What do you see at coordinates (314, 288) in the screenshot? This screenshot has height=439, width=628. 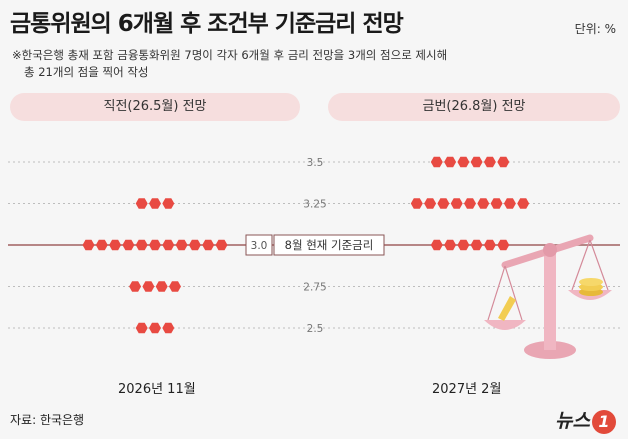 I see `y-tick-label: 2.75` at bounding box center [314, 288].